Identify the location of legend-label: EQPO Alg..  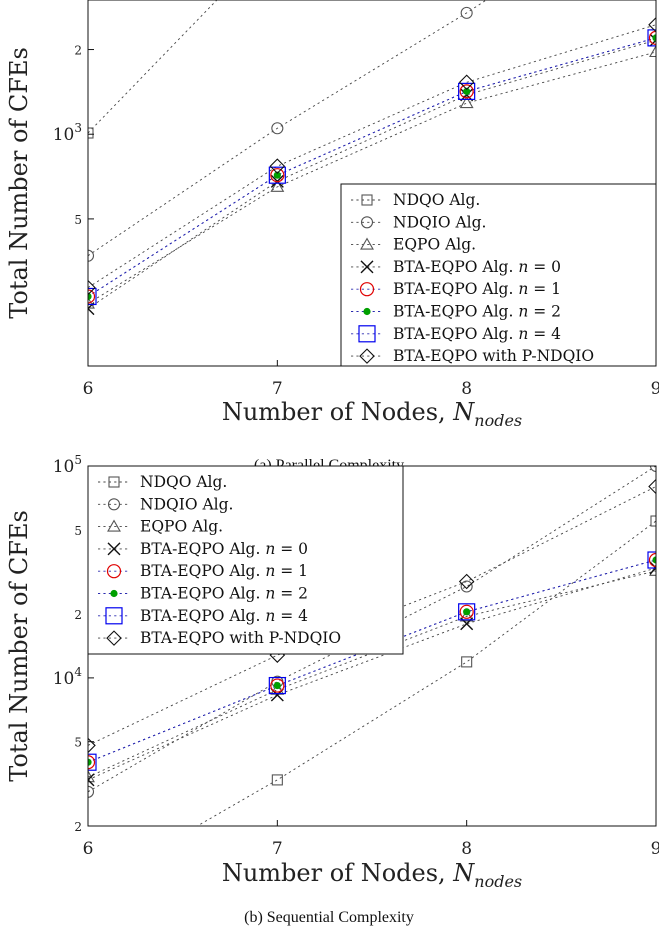
(434, 245).